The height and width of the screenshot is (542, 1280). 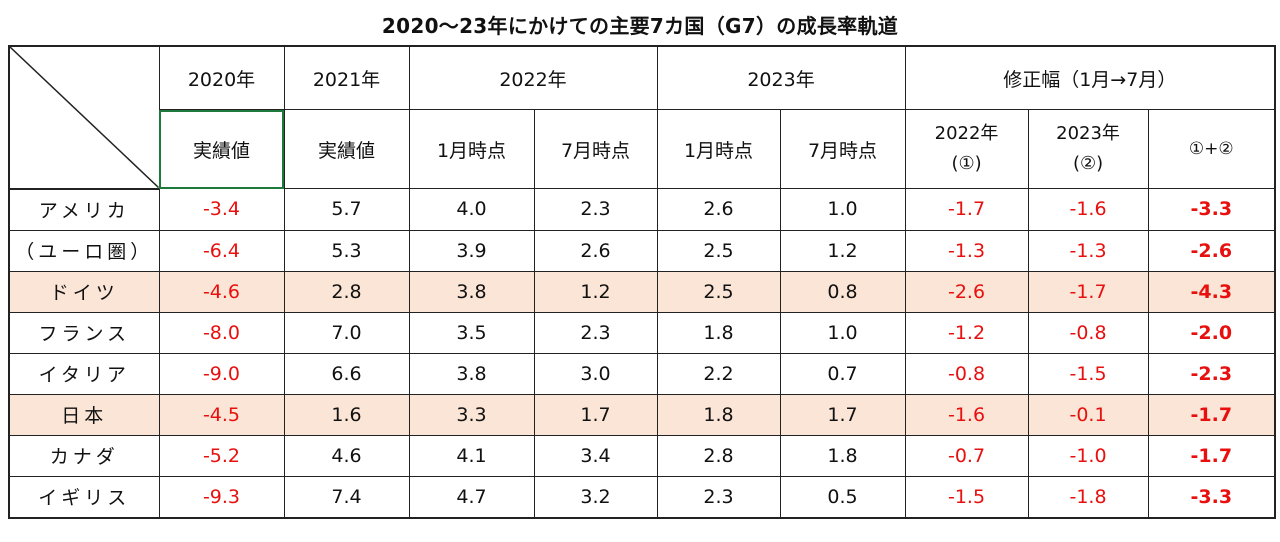 What do you see at coordinates (346, 373) in the screenshot?
I see `actual-2021-cell: 6.6` at bounding box center [346, 373].